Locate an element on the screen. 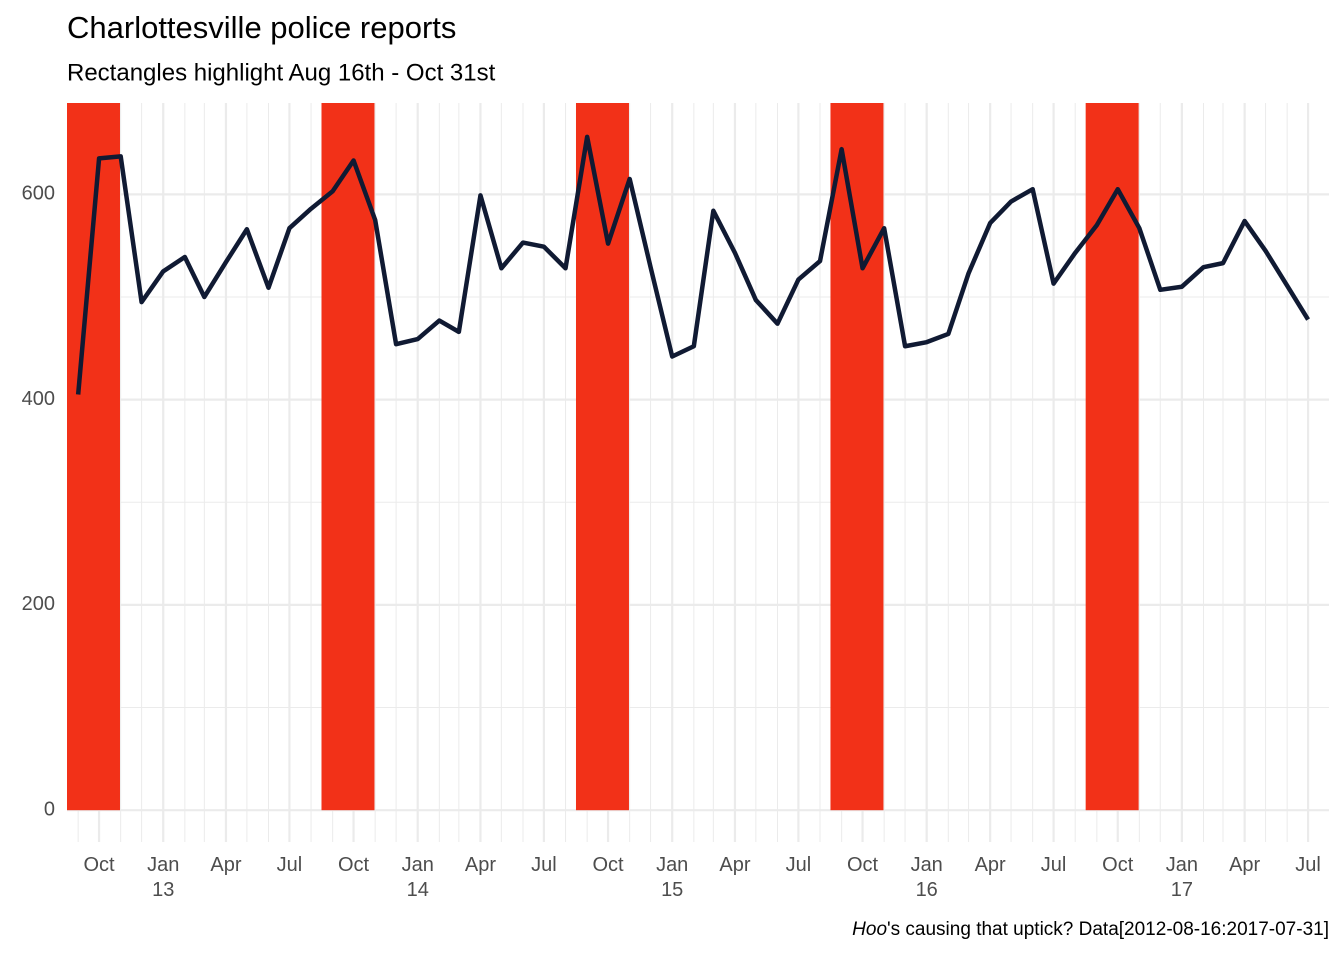 This screenshot has width=1344, height=960. x-tick-label: Jan 14 is located at coordinates (418, 877).